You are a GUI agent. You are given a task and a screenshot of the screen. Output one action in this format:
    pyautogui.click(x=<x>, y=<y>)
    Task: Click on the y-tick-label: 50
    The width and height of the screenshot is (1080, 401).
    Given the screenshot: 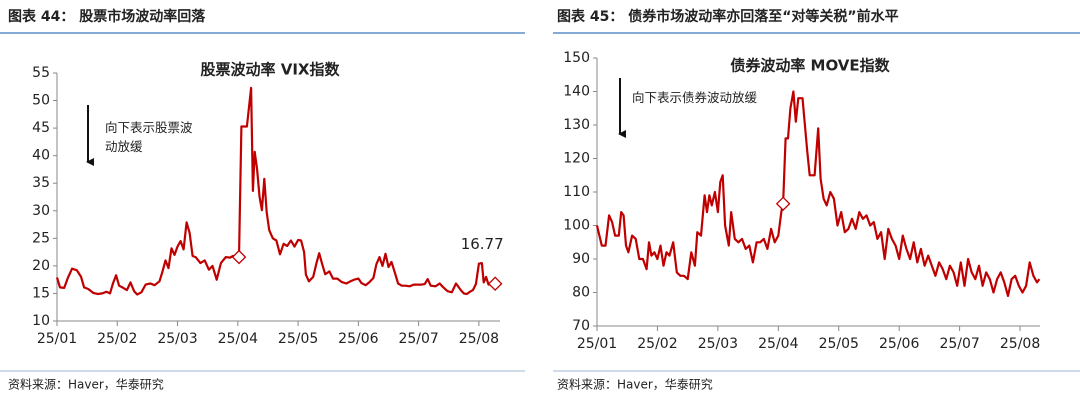 What is the action you would take?
    pyautogui.click(x=41, y=101)
    